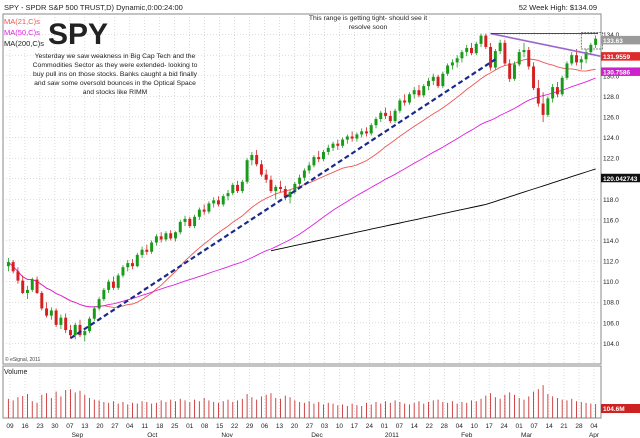  Describe the element at coordinates (302, 401) in the screenshot. I see `volume-bars` at that location.